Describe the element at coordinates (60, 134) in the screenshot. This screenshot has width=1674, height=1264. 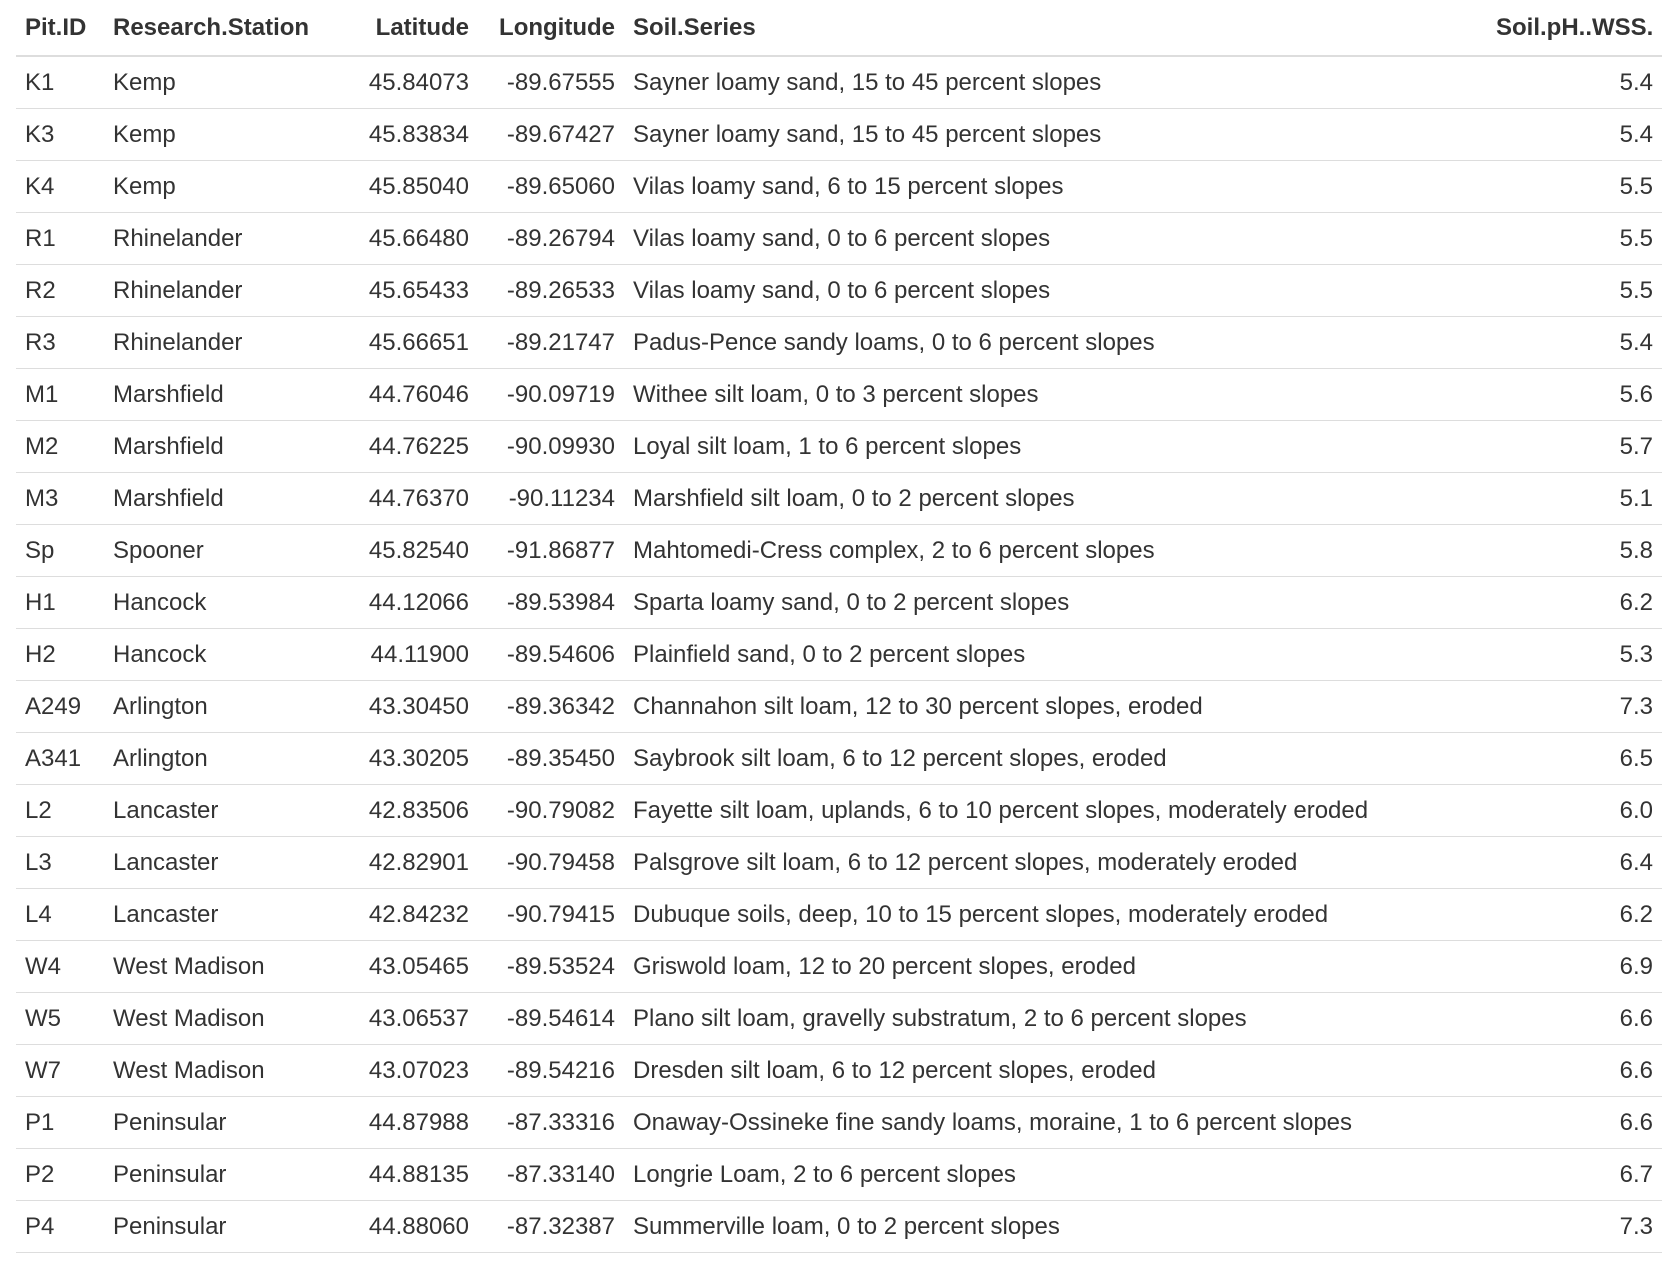
I see `cell-pit-id: K3` at that location.